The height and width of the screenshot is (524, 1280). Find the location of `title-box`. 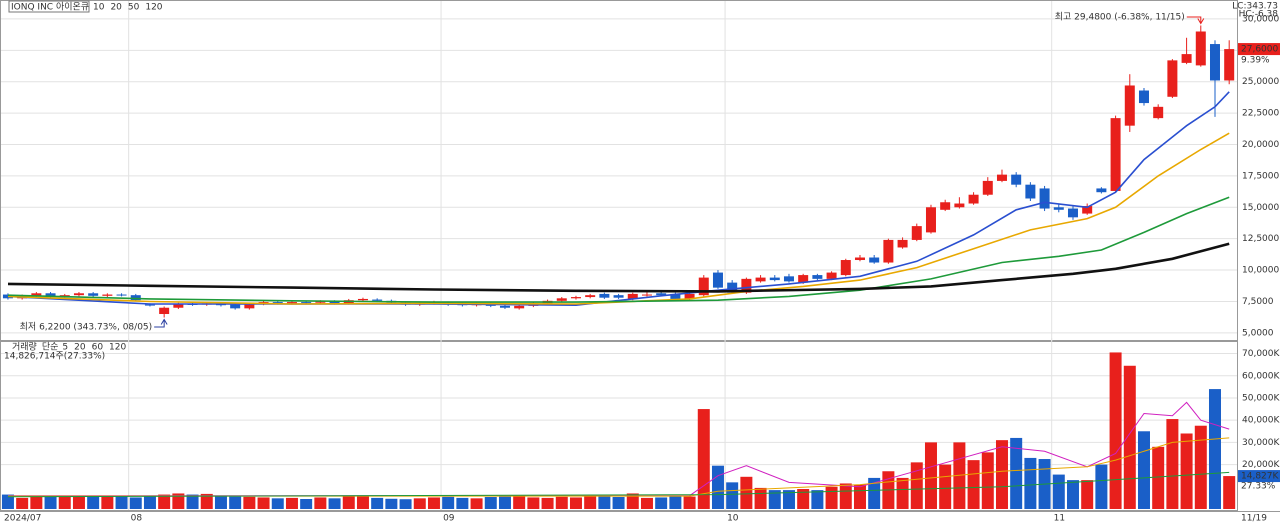

title-box is located at coordinates (49, 6).